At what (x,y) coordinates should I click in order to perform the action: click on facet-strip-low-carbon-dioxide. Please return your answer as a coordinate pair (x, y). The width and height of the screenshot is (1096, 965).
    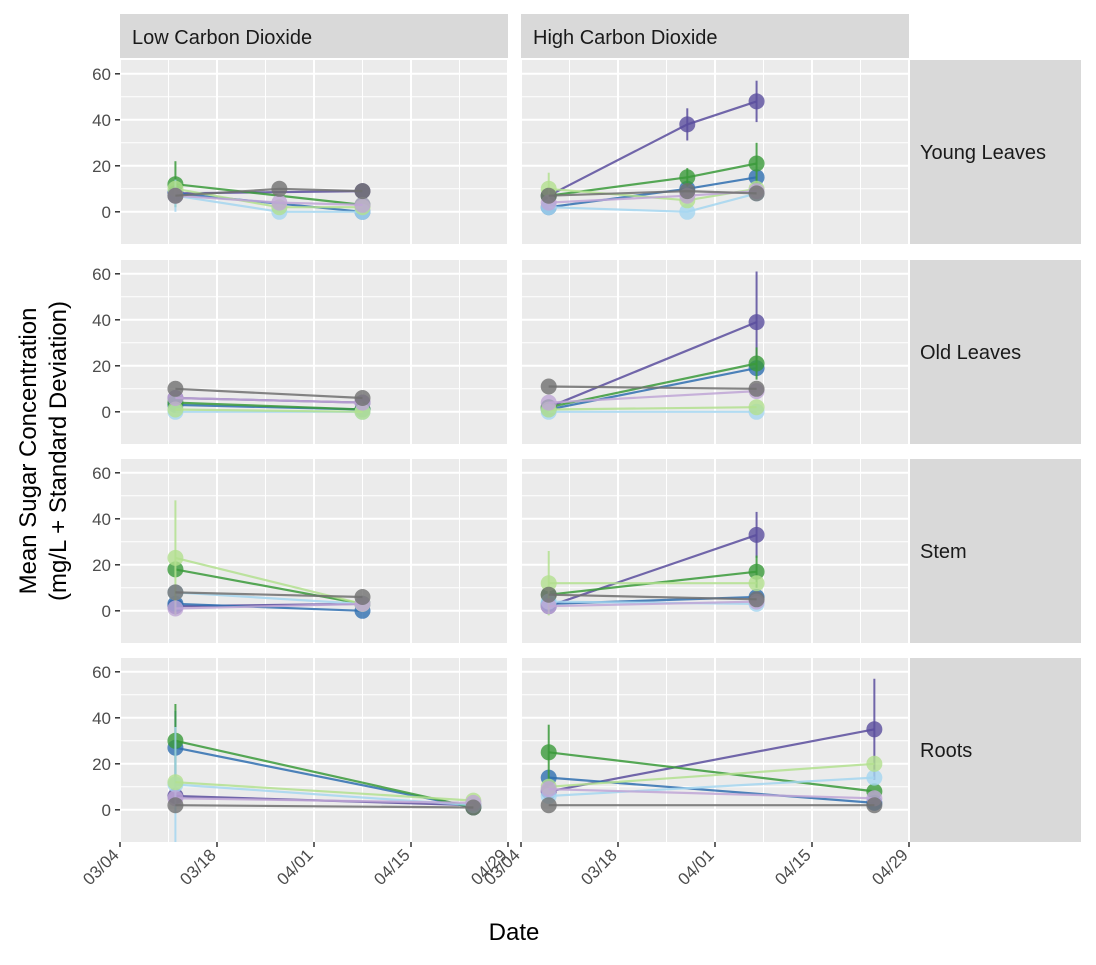
    Looking at the image, I should click on (314, 36).